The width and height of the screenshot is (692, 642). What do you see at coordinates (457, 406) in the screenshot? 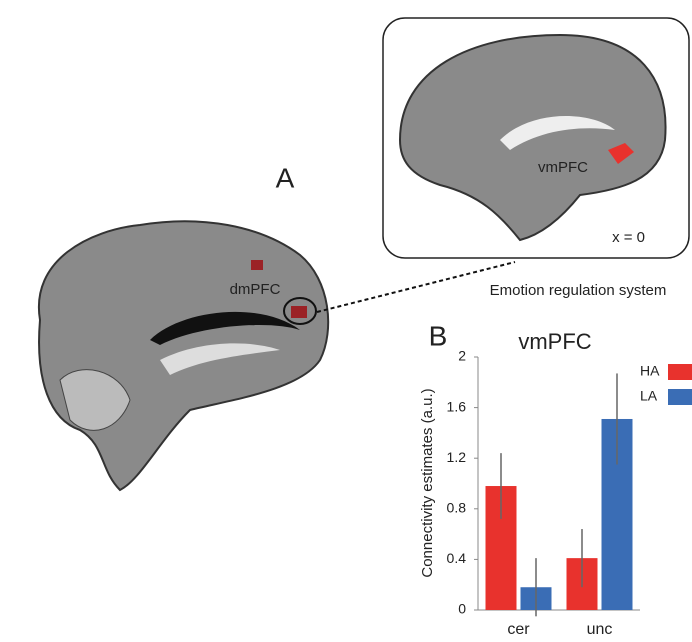
I see `y-tick-label: 1.6` at bounding box center [457, 406].